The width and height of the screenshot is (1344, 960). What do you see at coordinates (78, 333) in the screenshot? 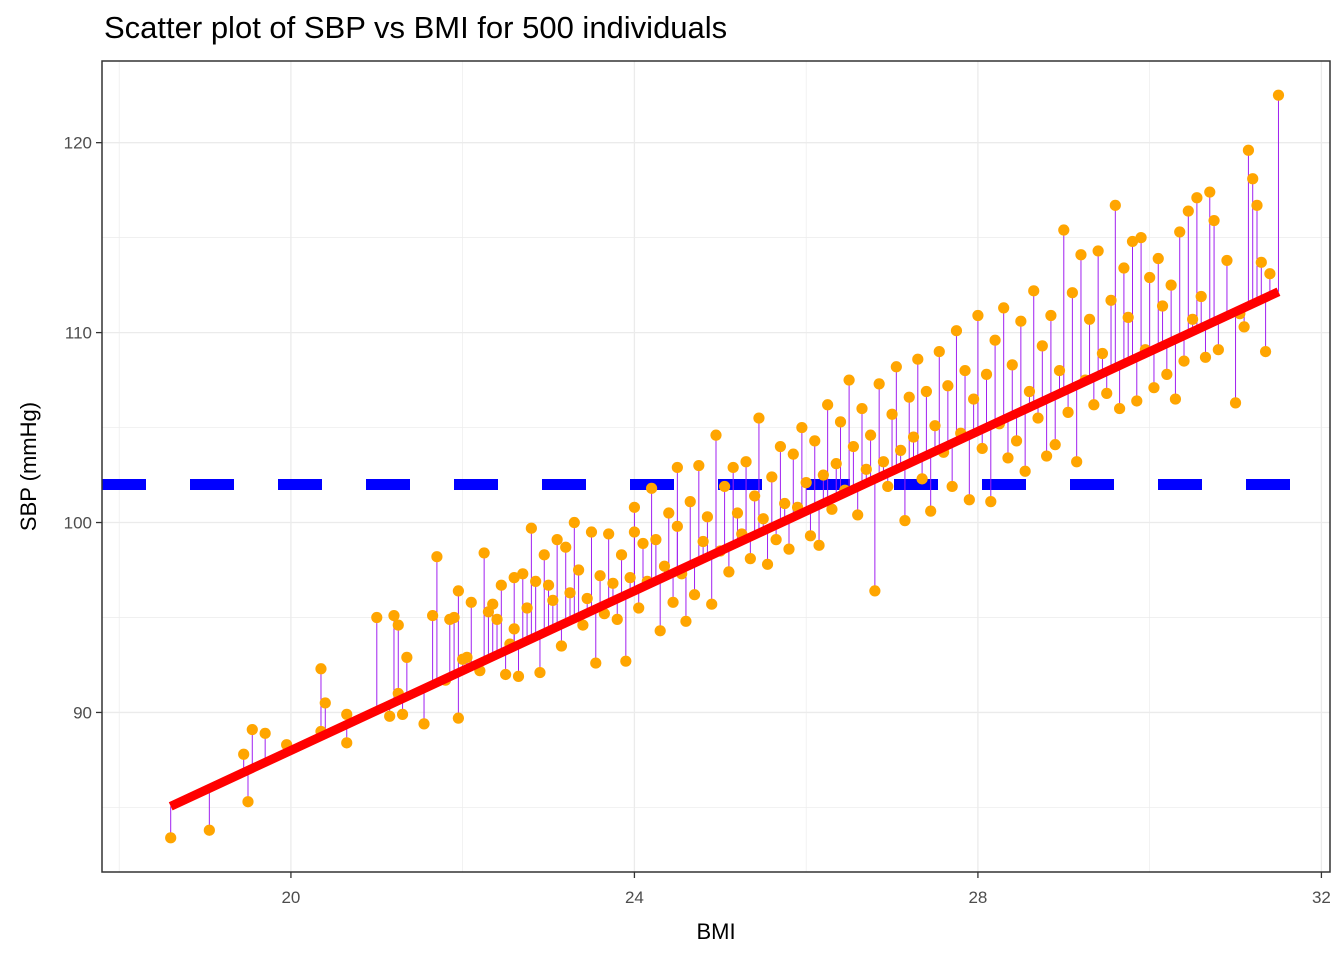
I see `y-tick-label: 110` at bounding box center [78, 333].